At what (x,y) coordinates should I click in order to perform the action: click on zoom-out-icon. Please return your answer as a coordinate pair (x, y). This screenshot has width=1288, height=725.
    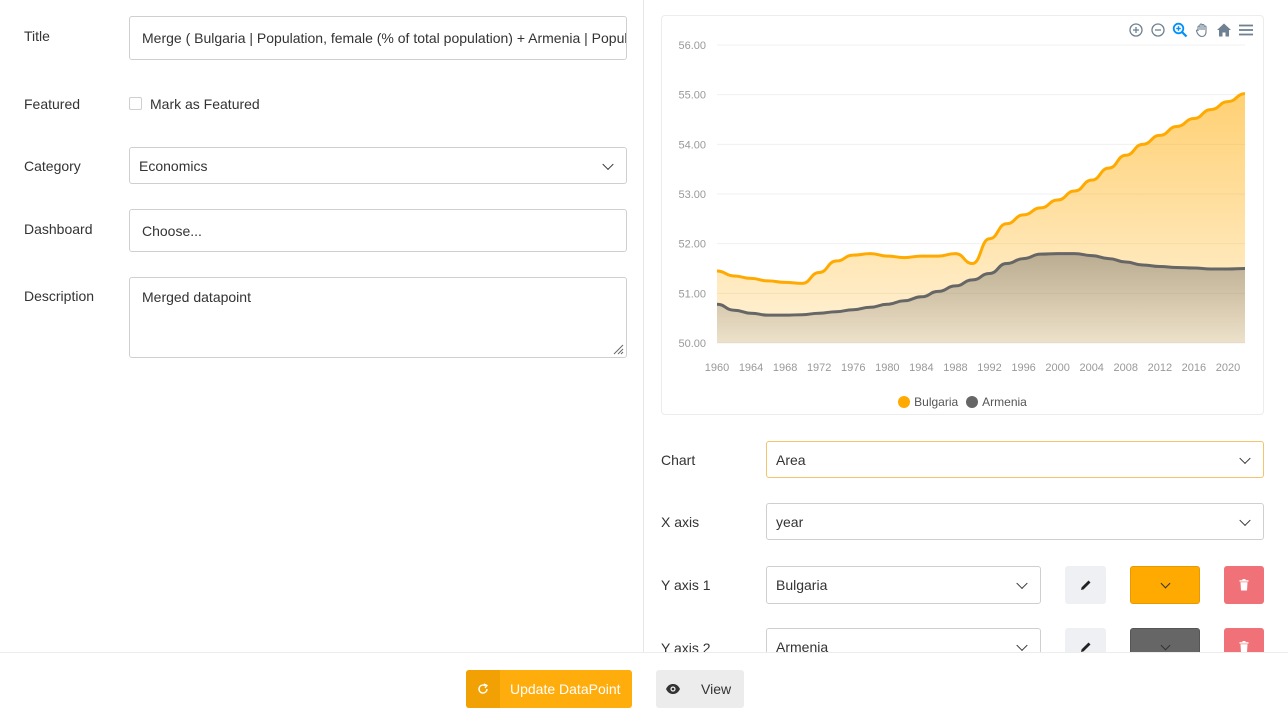
    Looking at the image, I should click on (1158, 30).